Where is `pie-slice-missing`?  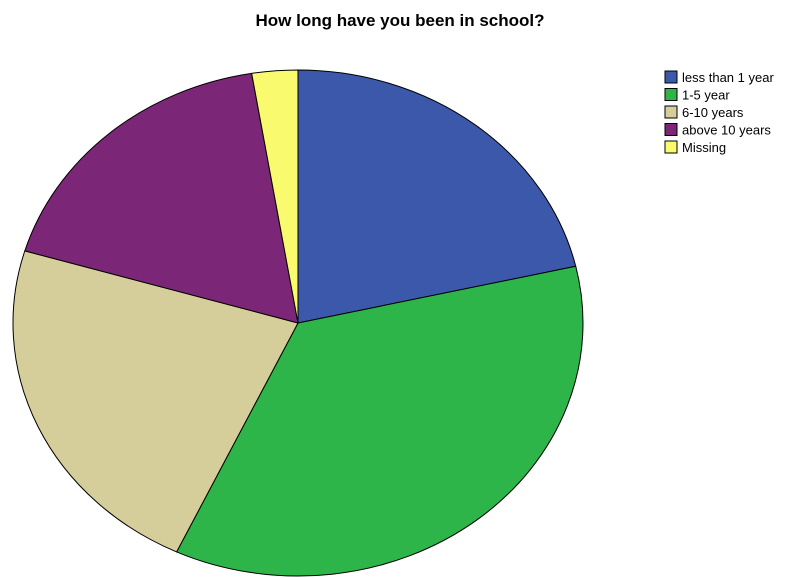
pie-slice-missing is located at coordinates (275, 196).